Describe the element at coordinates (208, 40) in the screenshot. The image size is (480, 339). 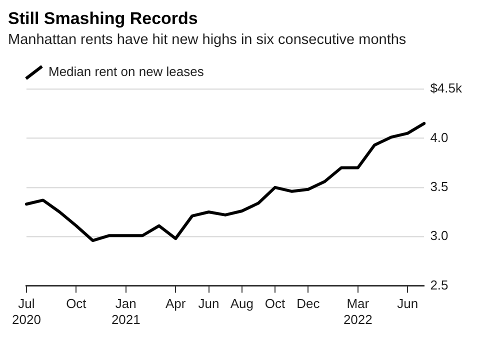
I see `chart-subtitle: Manhattan rents have hit new highs in six consecutive months` at that location.